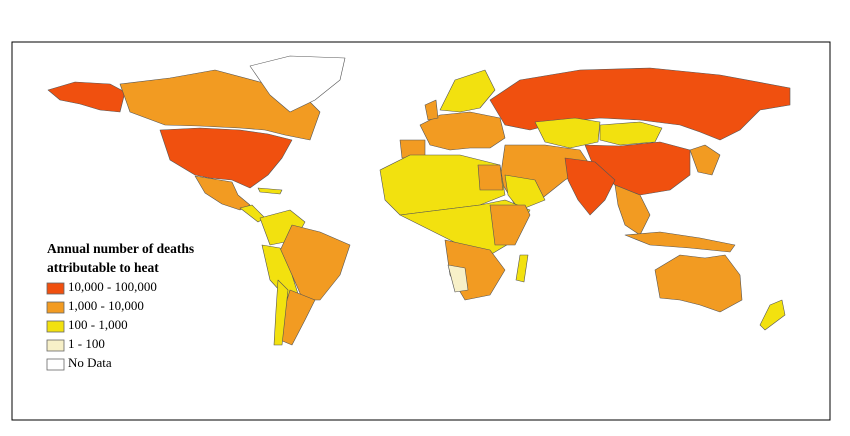  What do you see at coordinates (522, 268) in the screenshot?
I see `madagascar` at bounding box center [522, 268].